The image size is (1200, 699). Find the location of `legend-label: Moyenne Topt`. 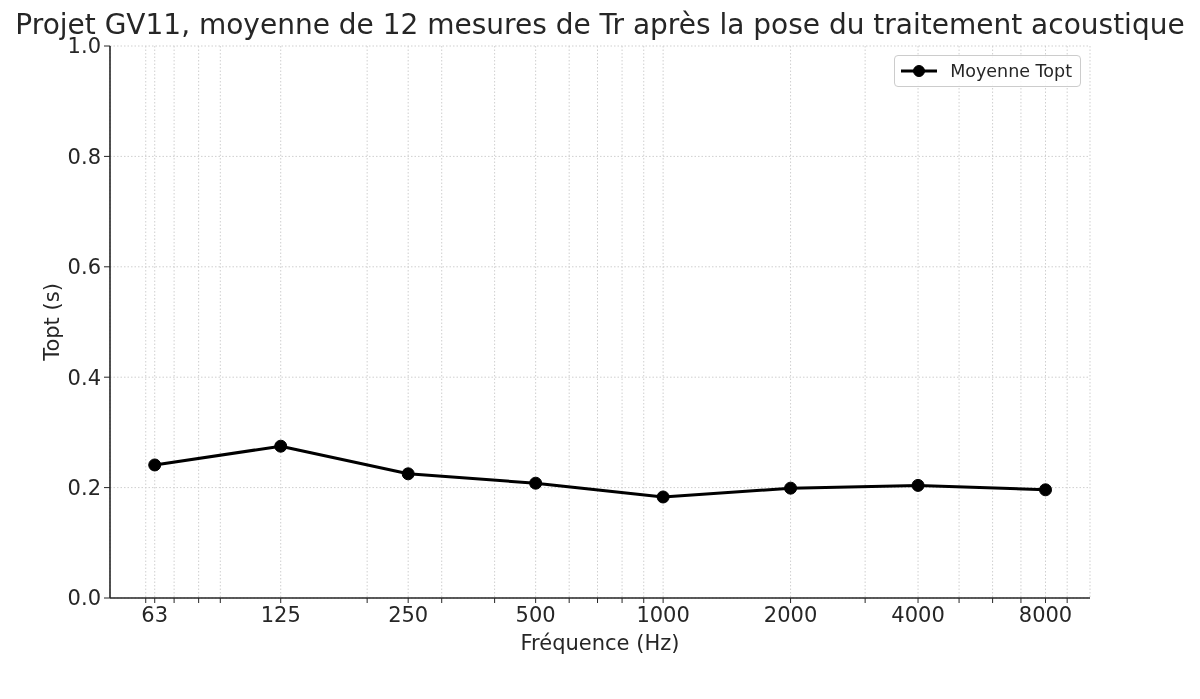

legend-label: Moyenne Topt is located at coordinates (1011, 71).